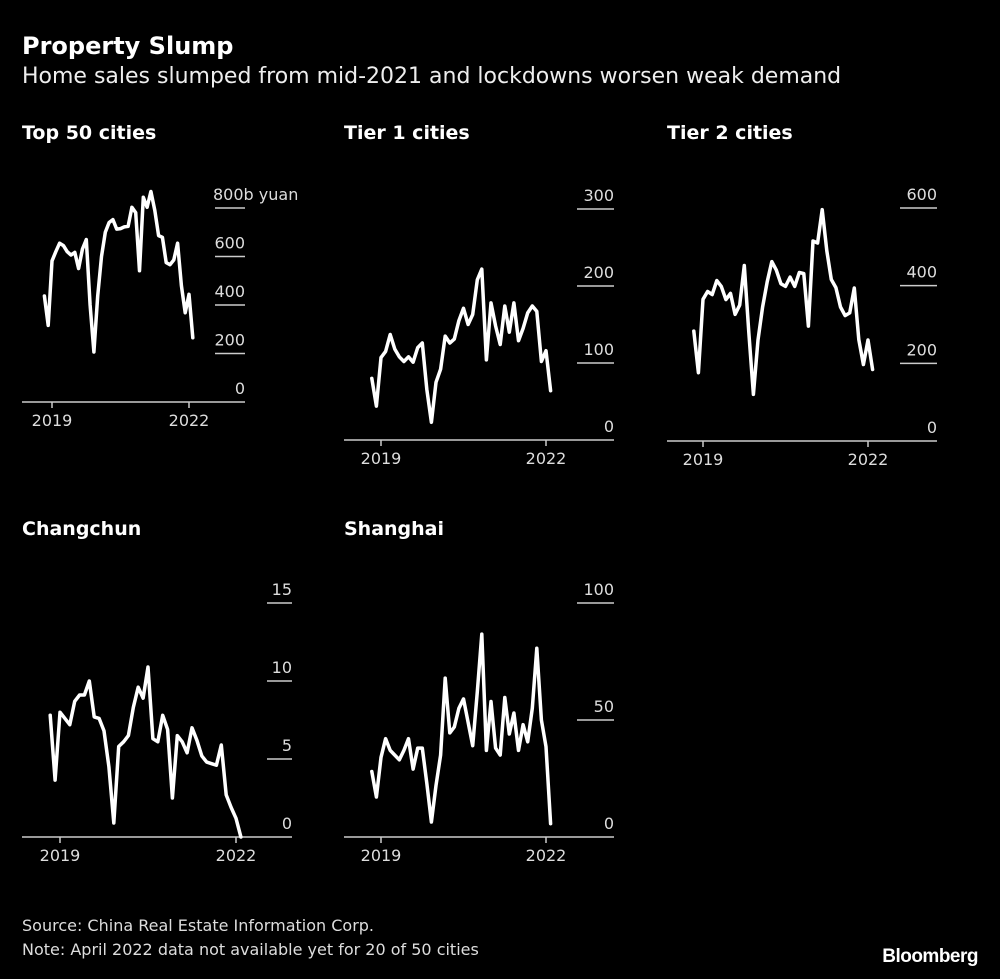  What do you see at coordinates (89, 133) in the screenshot?
I see `panel-title-top50: Top 50 cities` at bounding box center [89, 133].